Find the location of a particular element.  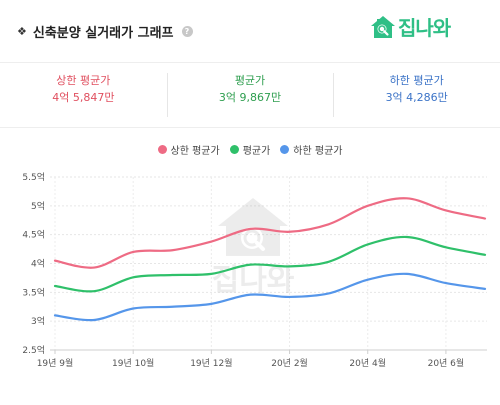

x-tick-label: 20년 6월 is located at coordinates (446, 363).